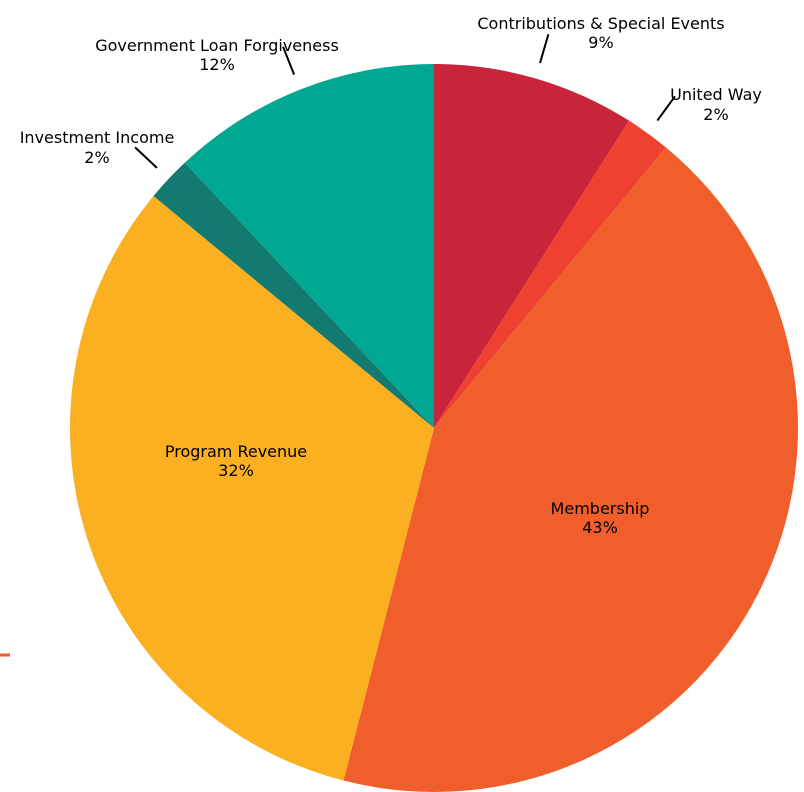 This screenshot has width=804, height=792. What do you see at coordinates (716, 94) in the screenshot?
I see `slice-label-united-way: United Way` at bounding box center [716, 94].